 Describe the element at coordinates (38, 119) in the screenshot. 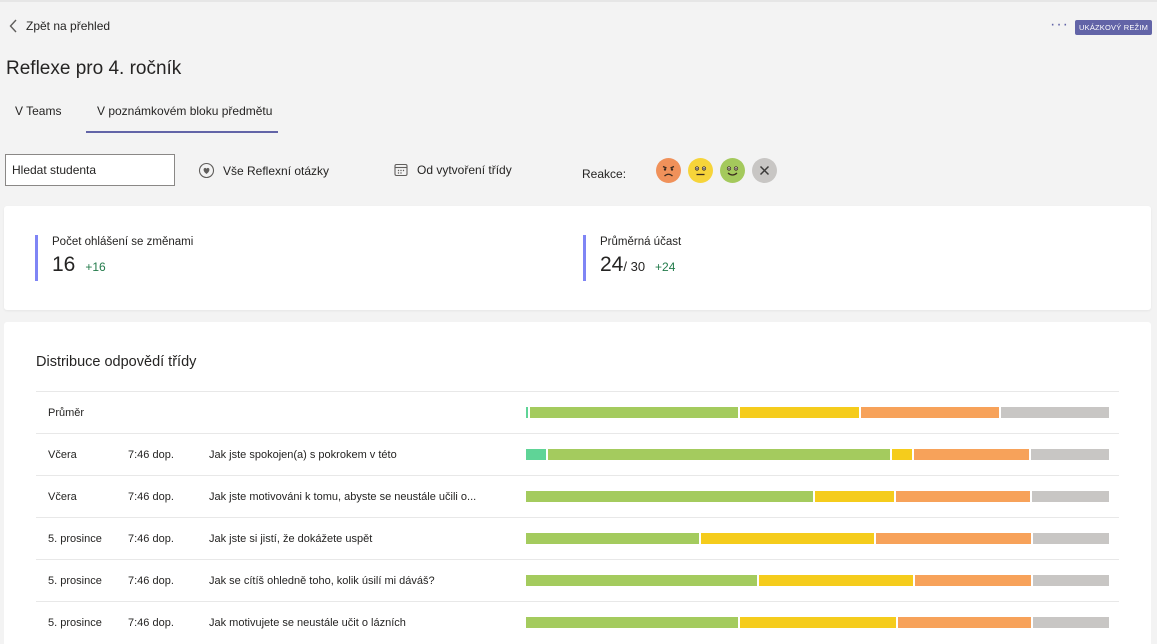

I see `tab-in-teams: V Teams` at that location.